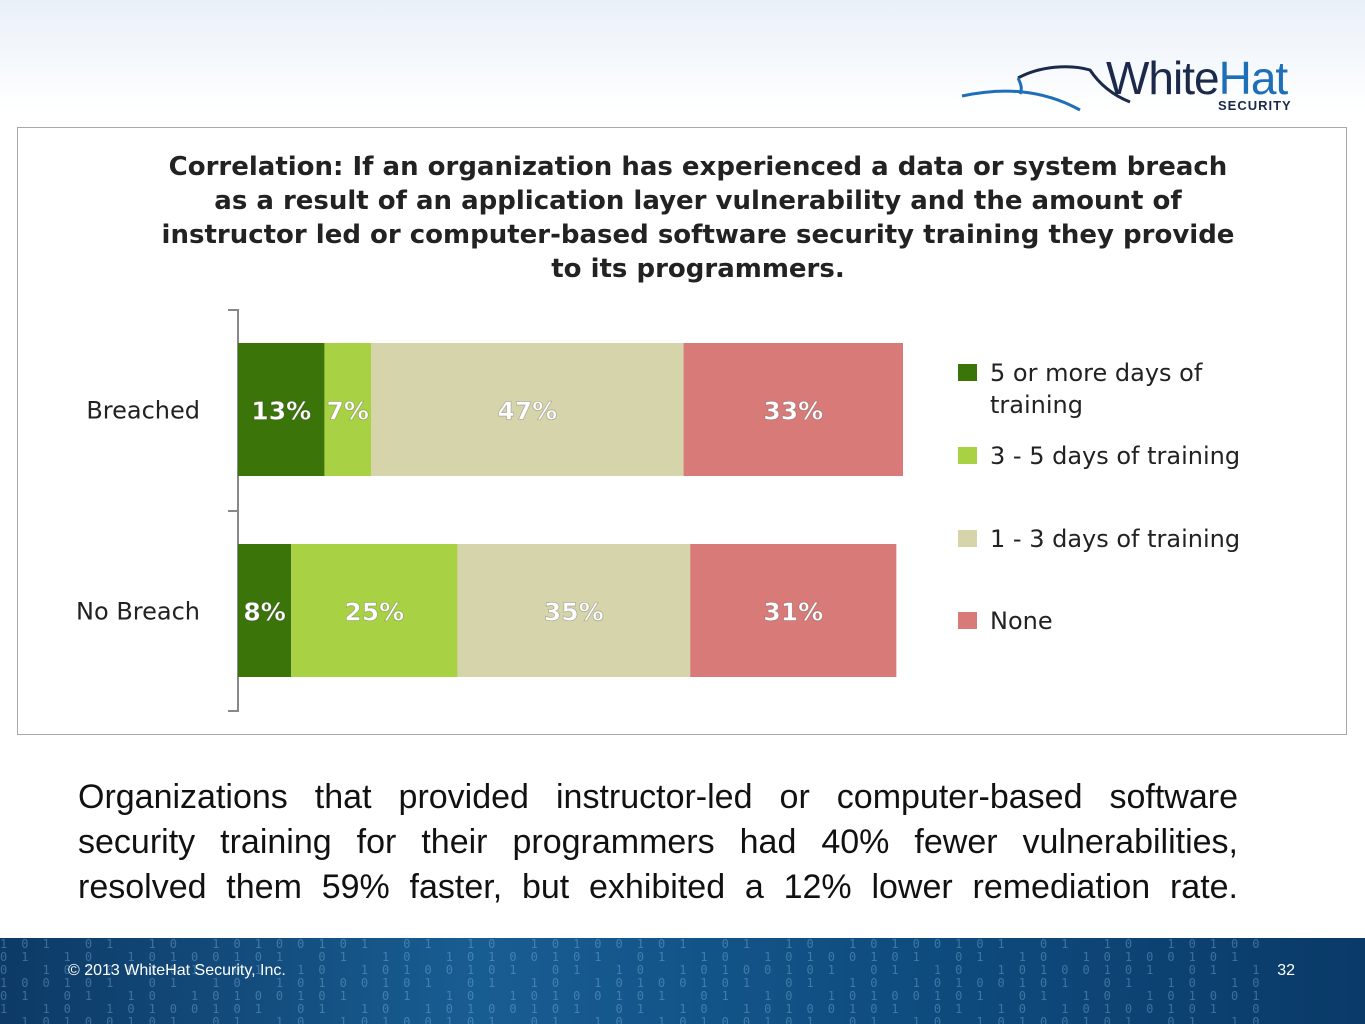  What do you see at coordinates (1255, 105) in the screenshot?
I see `logo-subtitle: SECURITY` at bounding box center [1255, 105].